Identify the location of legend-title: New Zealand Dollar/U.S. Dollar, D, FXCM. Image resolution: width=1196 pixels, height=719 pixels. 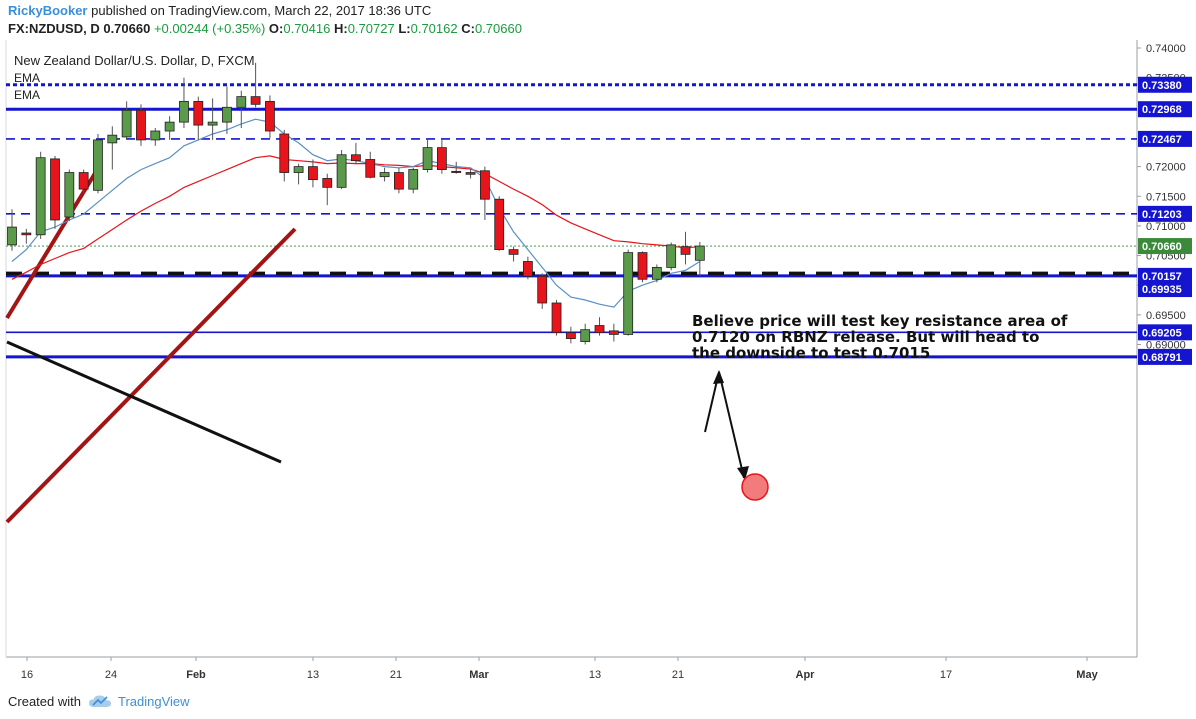
(134, 60).